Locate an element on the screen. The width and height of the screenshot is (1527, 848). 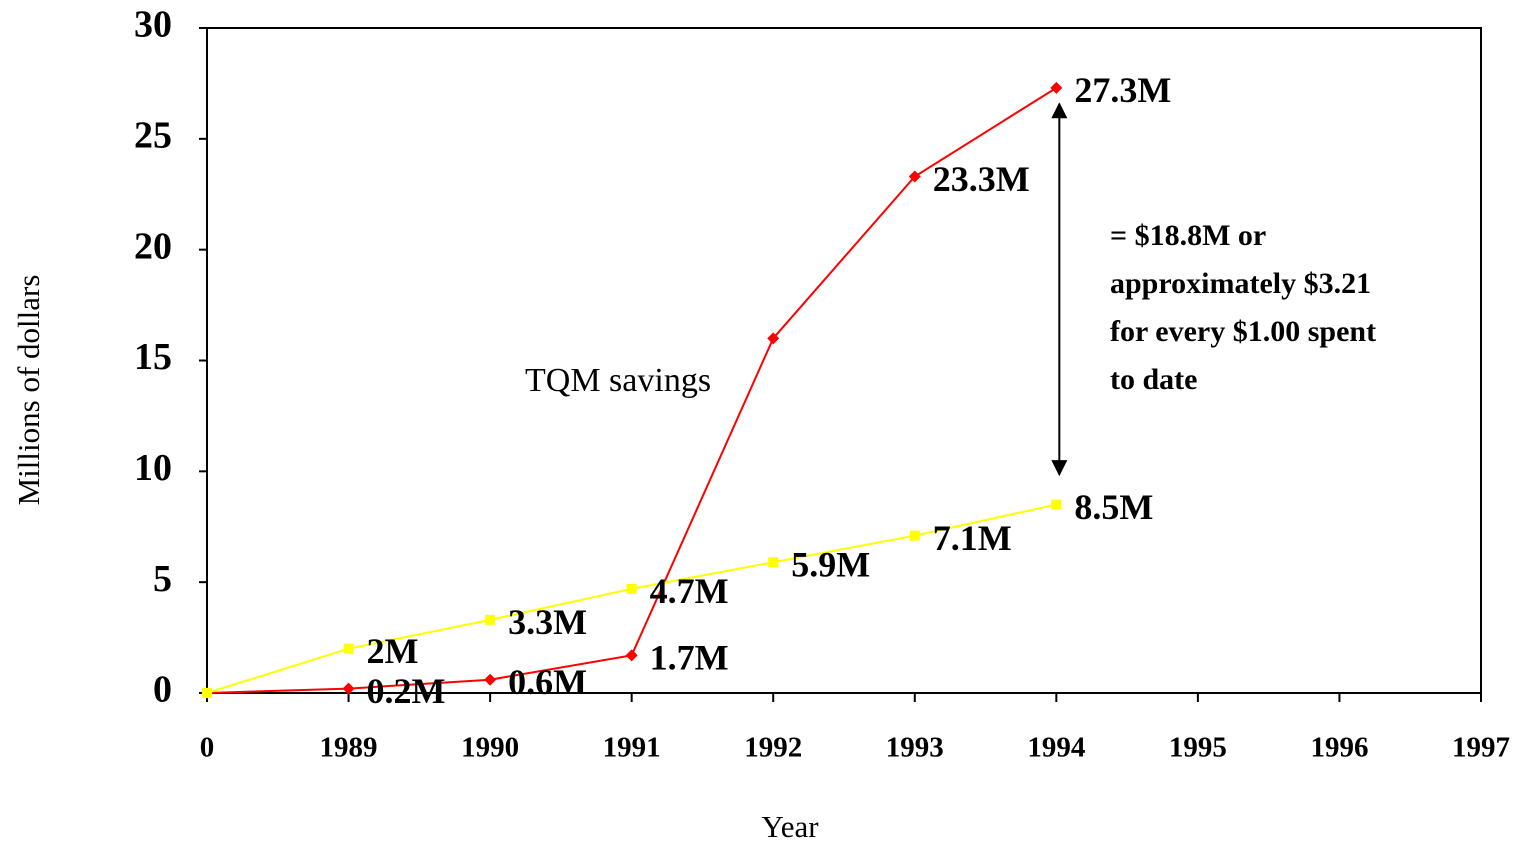
value-label: 23.3M is located at coordinates (981, 179).